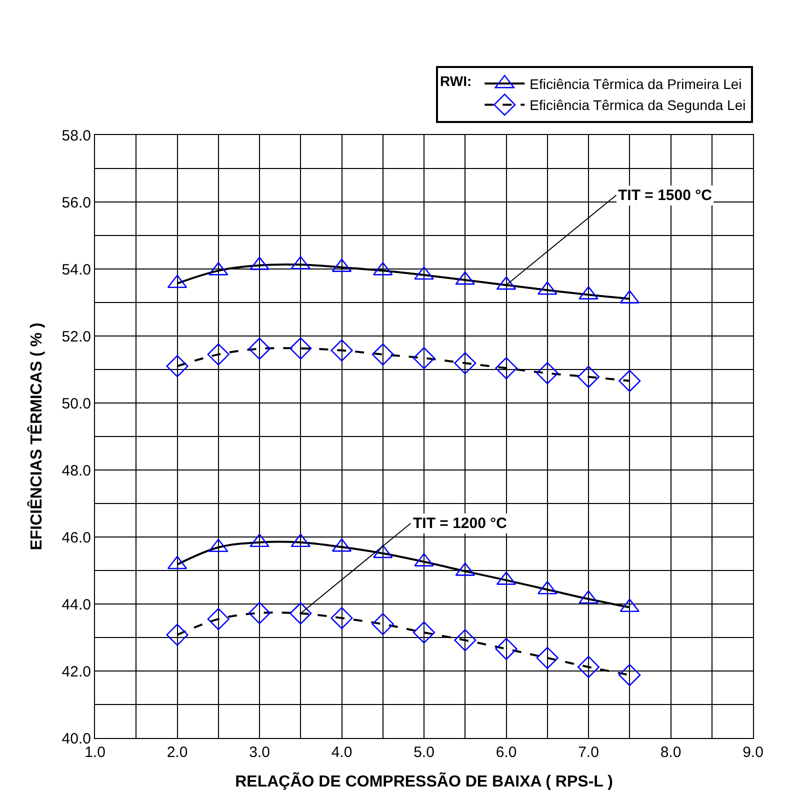 The width and height of the screenshot is (793, 808). What do you see at coordinates (36, 436) in the screenshot?
I see `y-axis-title: EFICIÊNCIAS TÊRMICAS ( % )` at bounding box center [36, 436].